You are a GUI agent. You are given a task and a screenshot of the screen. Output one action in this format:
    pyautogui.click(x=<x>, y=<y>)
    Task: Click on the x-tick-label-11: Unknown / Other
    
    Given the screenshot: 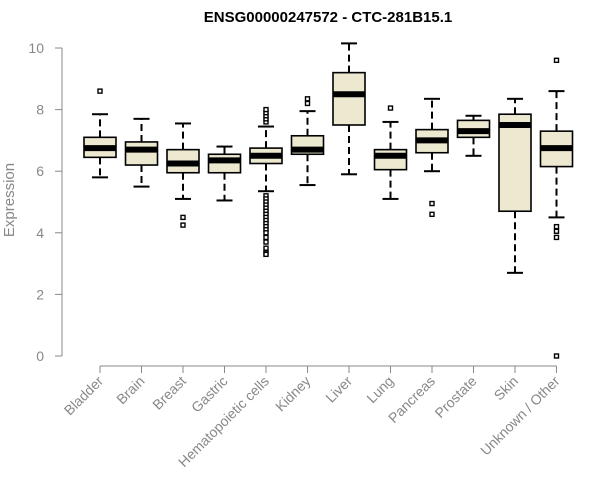 What is the action you would take?
    pyautogui.click(x=520, y=416)
    